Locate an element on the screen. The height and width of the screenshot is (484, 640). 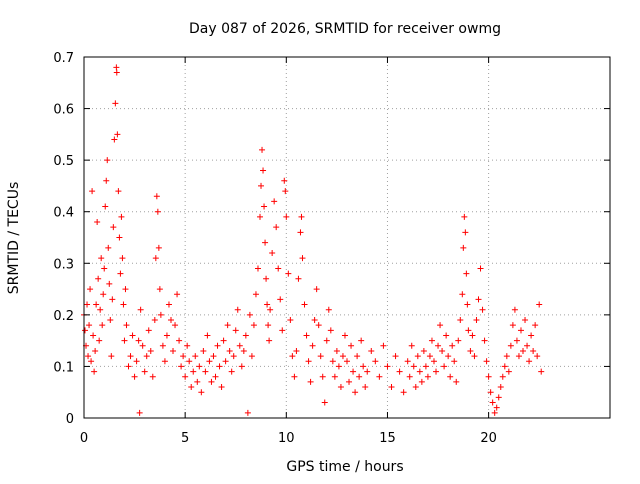
x-tick-label: 10 is located at coordinates (286, 438).